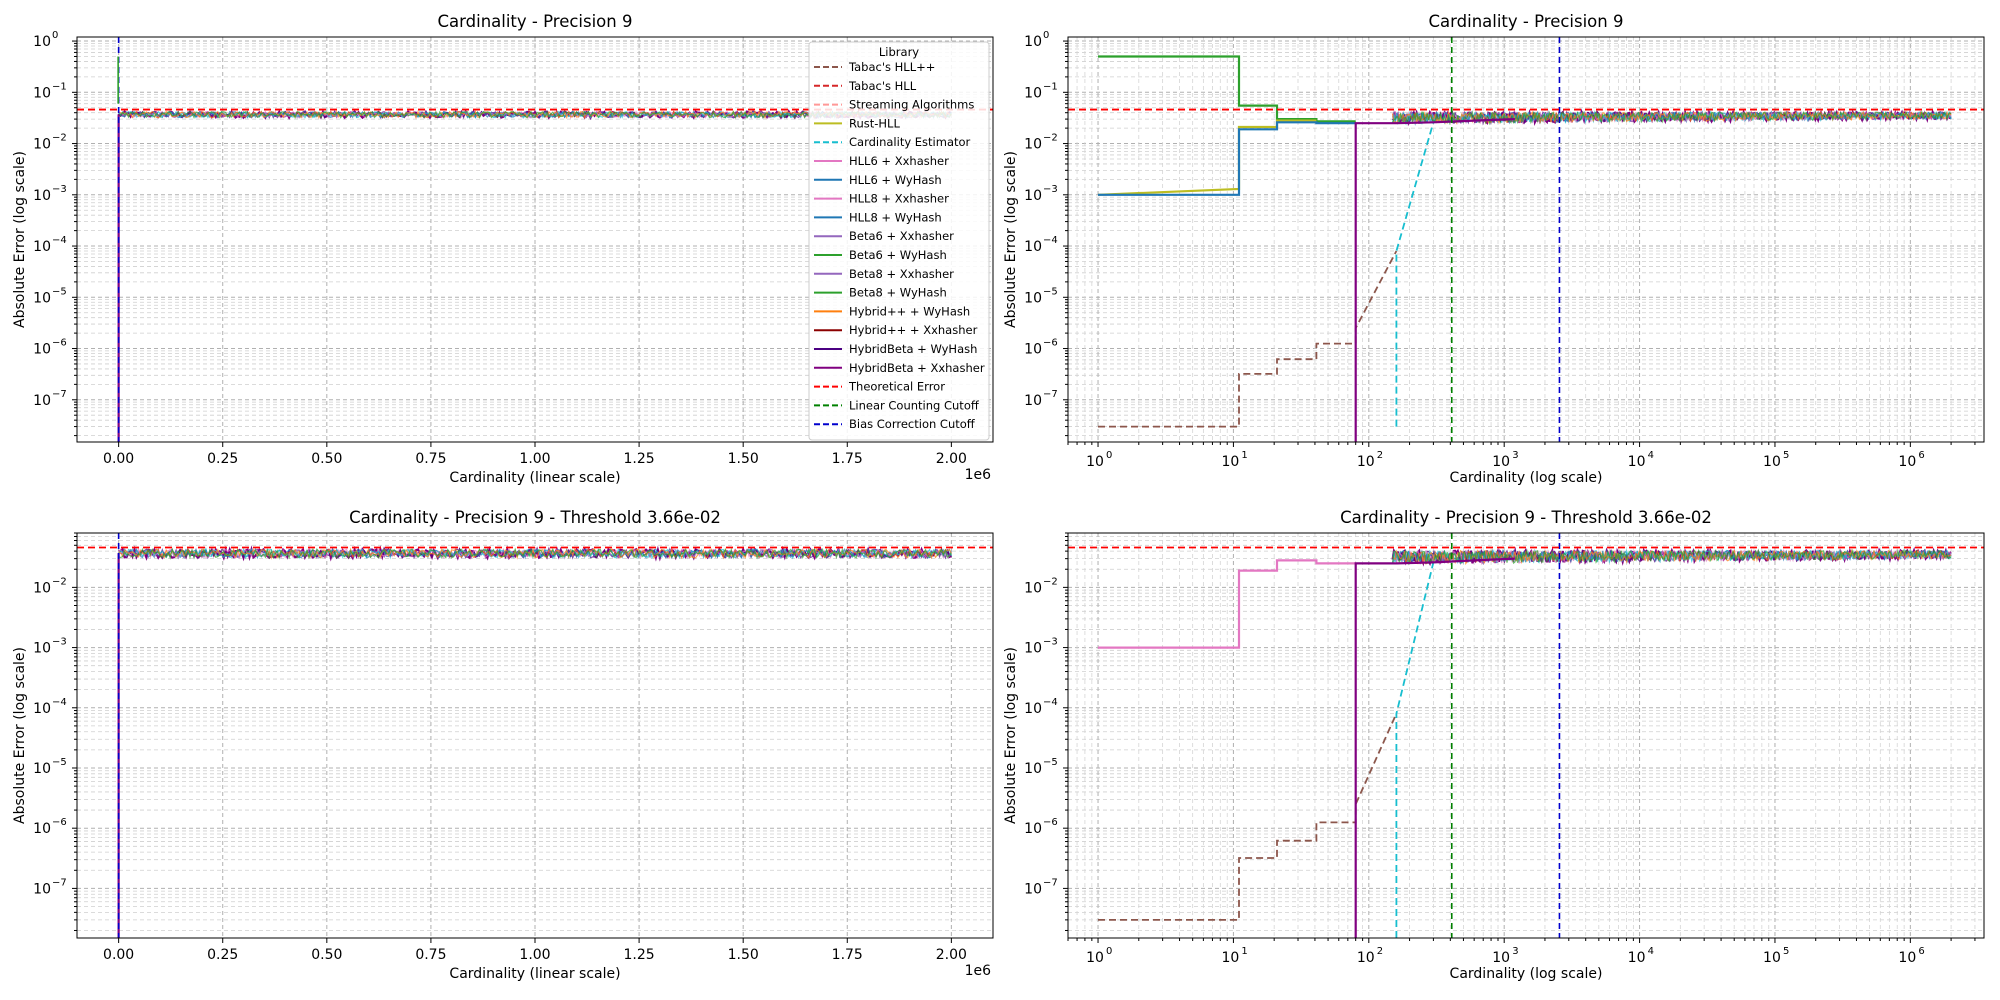  What do you see at coordinates (1786, 455) in the screenshot?
I see `x-tick-exponent: 5` at bounding box center [1786, 455].